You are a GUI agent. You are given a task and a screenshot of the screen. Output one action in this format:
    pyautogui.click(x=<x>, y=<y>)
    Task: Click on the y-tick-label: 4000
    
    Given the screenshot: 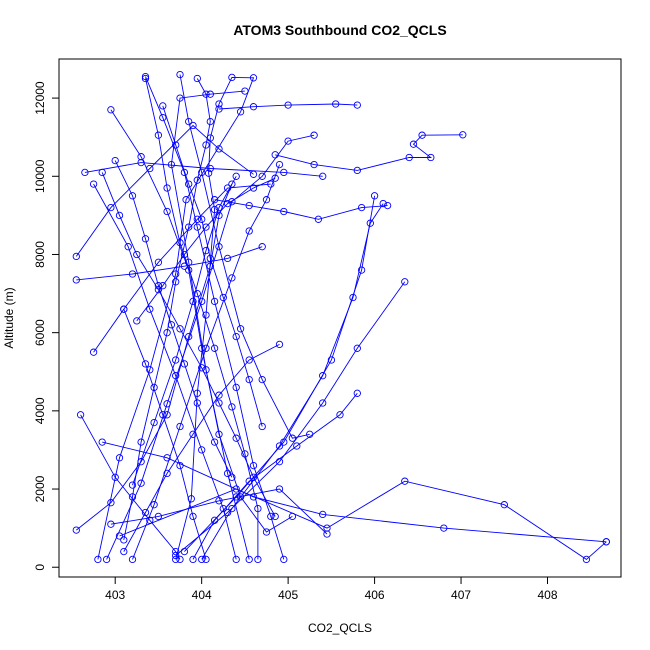 What is the action you would take?
    pyautogui.click(x=40, y=410)
    